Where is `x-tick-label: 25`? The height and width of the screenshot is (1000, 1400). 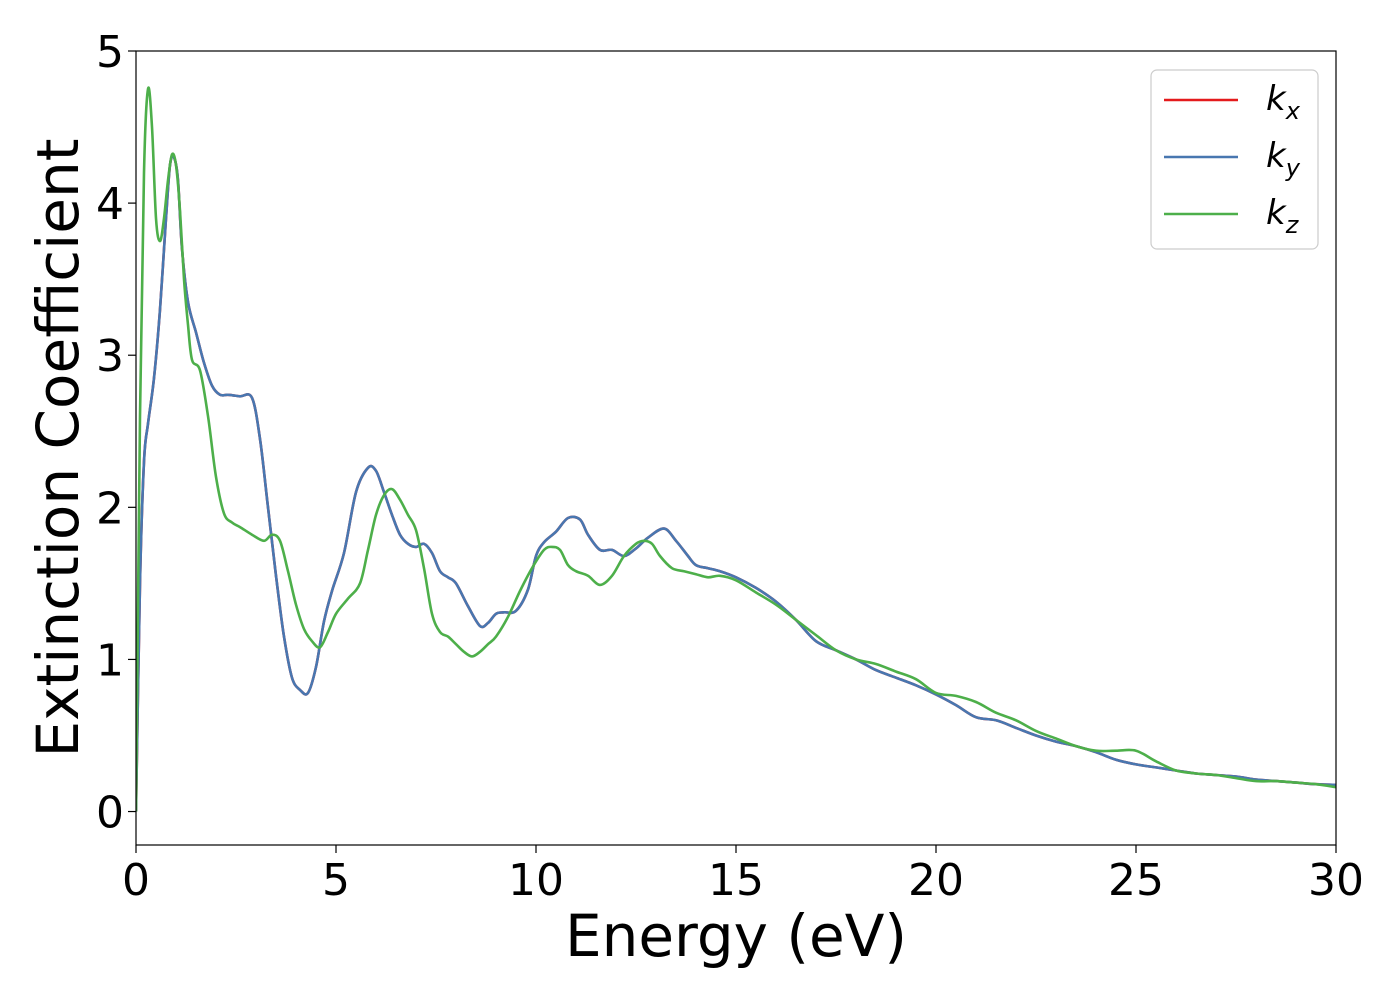 x-tick-label: 25 is located at coordinates (1136, 880).